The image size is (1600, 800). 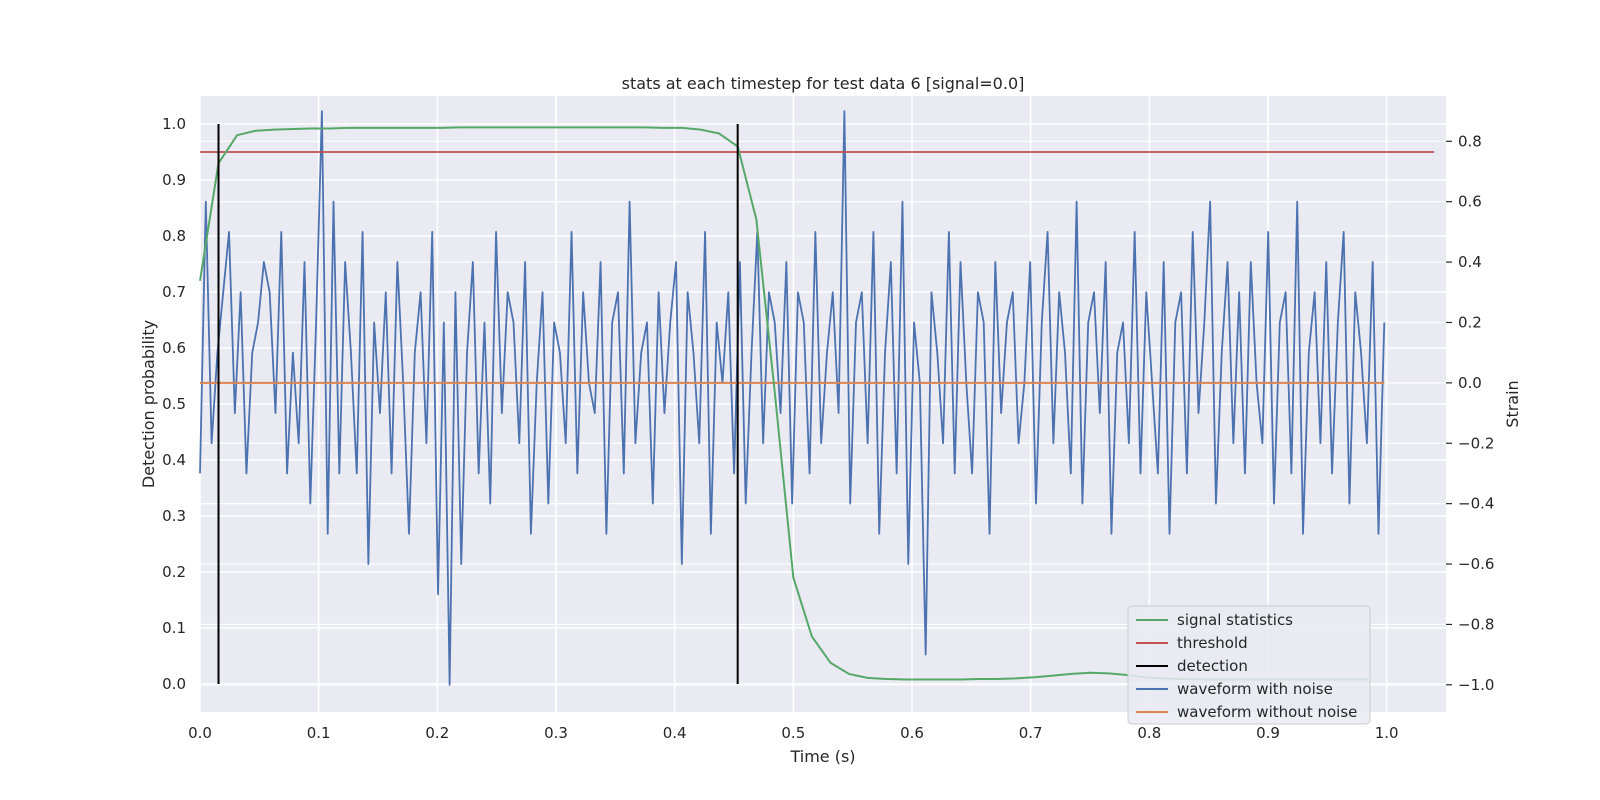 What do you see at coordinates (1512, 403) in the screenshot?
I see `y2-axis-label: Strain` at bounding box center [1512, 403].